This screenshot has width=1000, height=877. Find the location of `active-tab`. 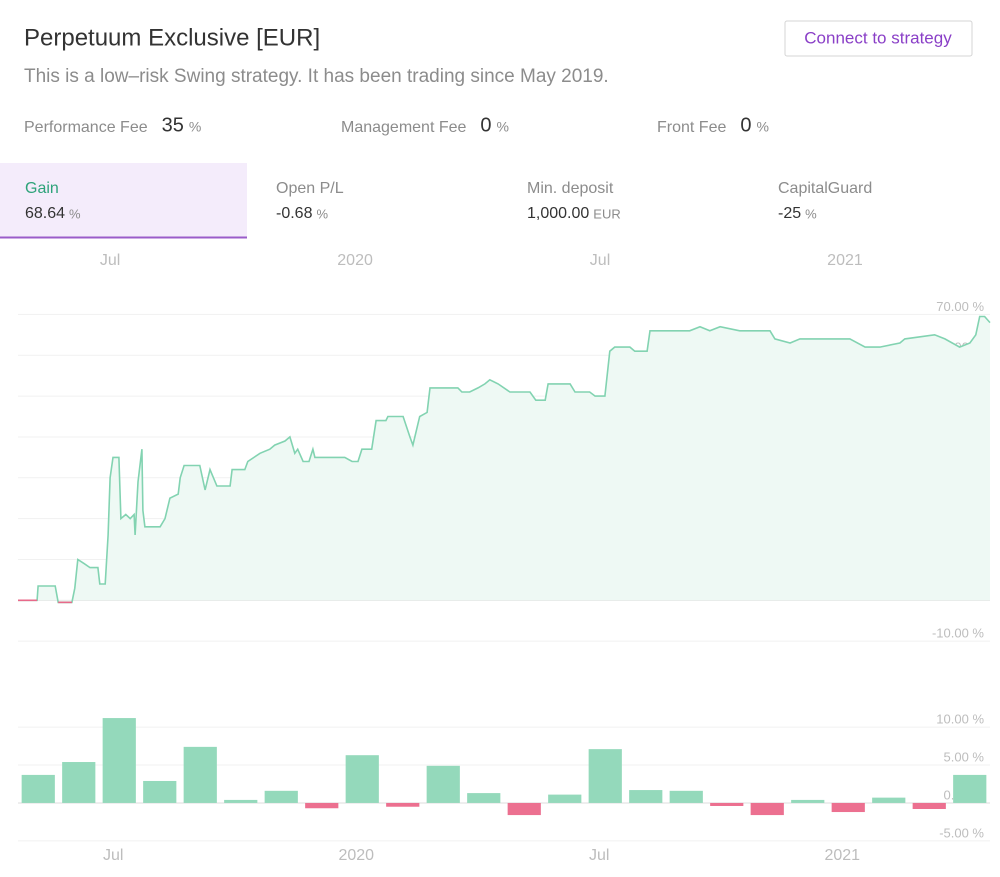

active-tab is located at coordinates (123, 200).